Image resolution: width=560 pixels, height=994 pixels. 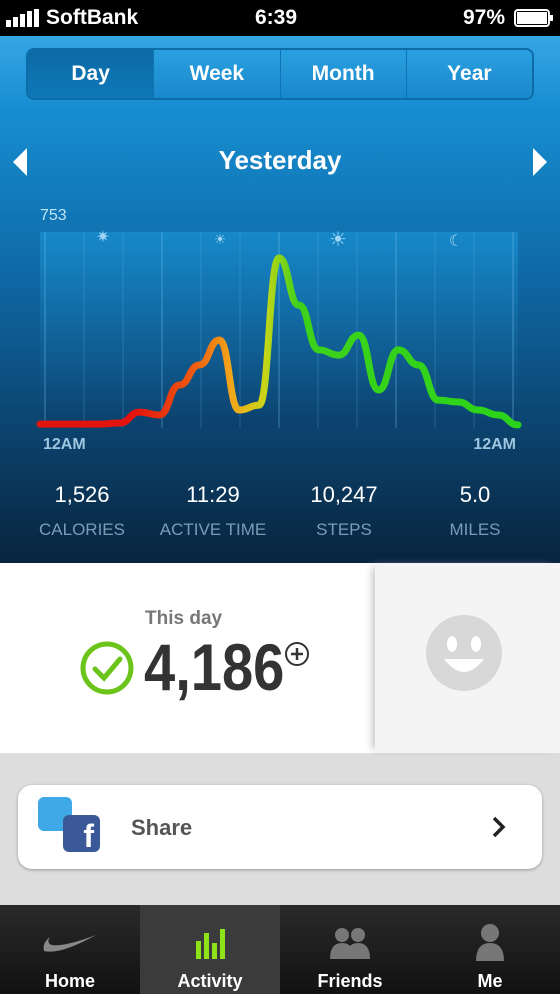 I want to click on nav-label: Home, so click(x=69, y=981).